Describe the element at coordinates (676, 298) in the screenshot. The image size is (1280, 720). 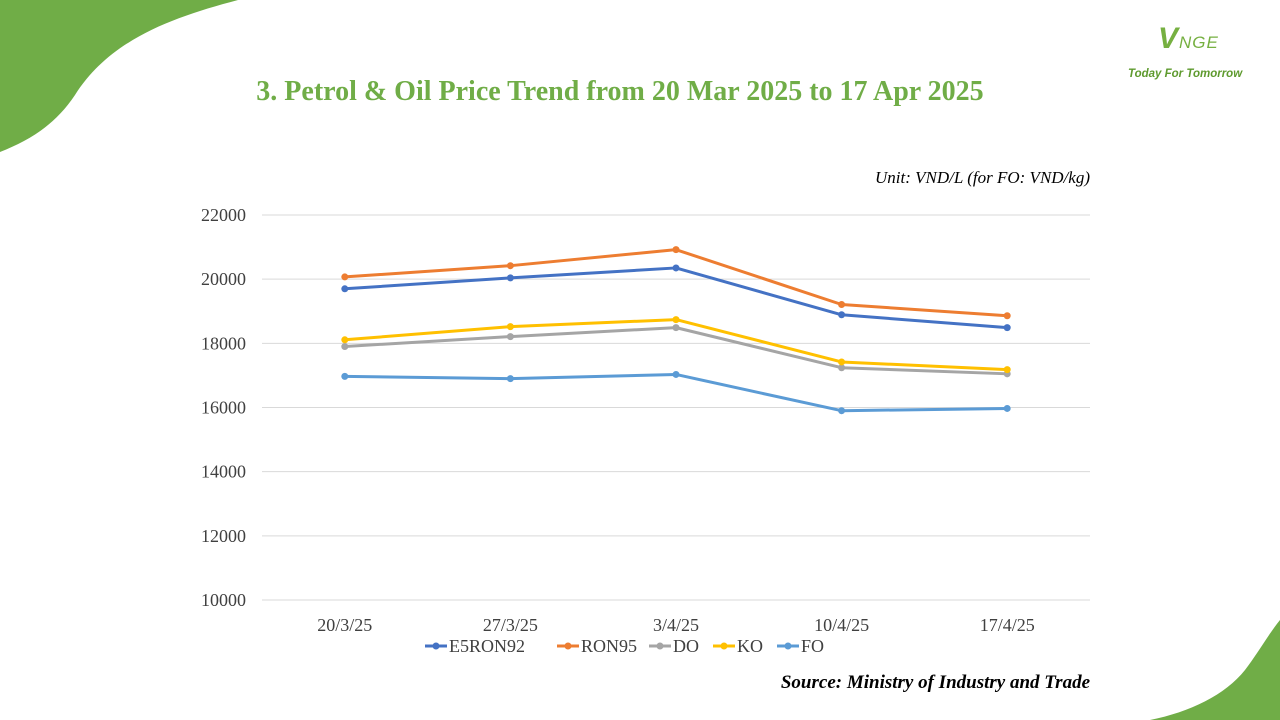
I see `series-e5ron92` at that location.